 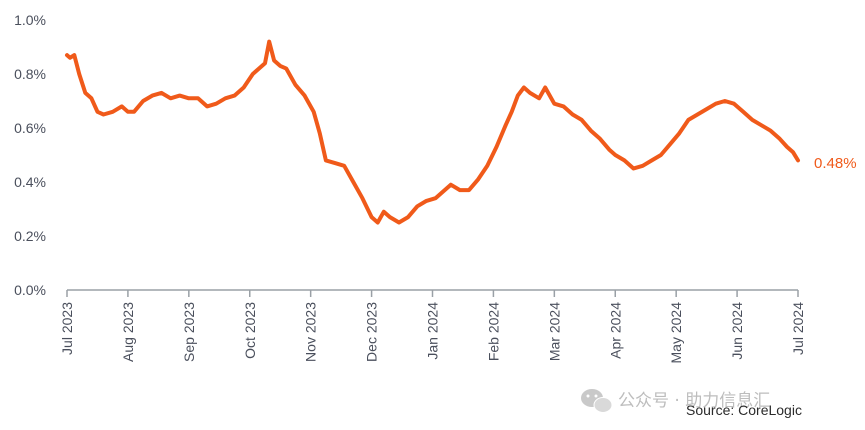 What do you see at coordinates (694, 401) in the screenshot?
I see `watermark-text: 公众号 · 助力信息汇` at bounding box center [694, 401].